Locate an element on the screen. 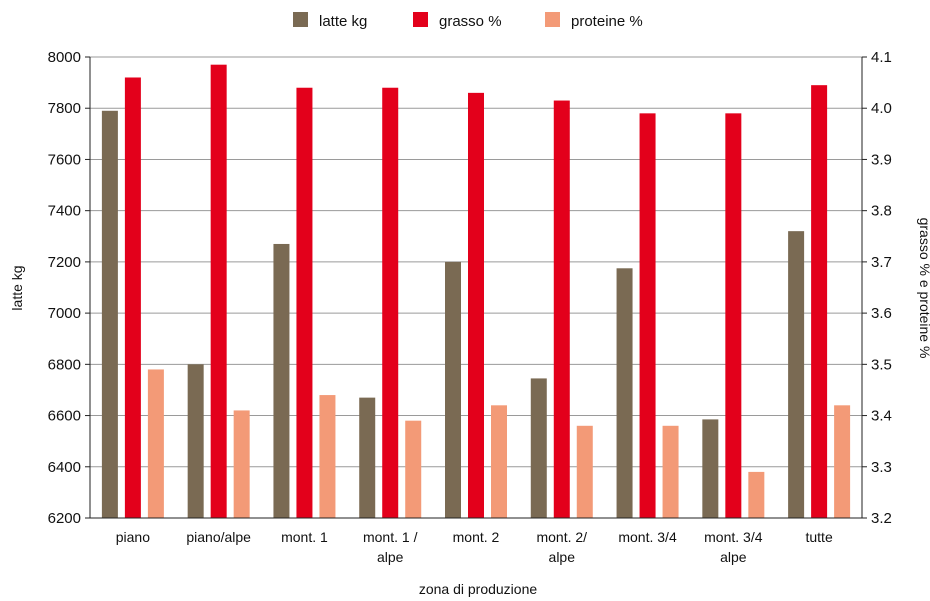  bar-s0-c1 is located at coordinates (195, 441).